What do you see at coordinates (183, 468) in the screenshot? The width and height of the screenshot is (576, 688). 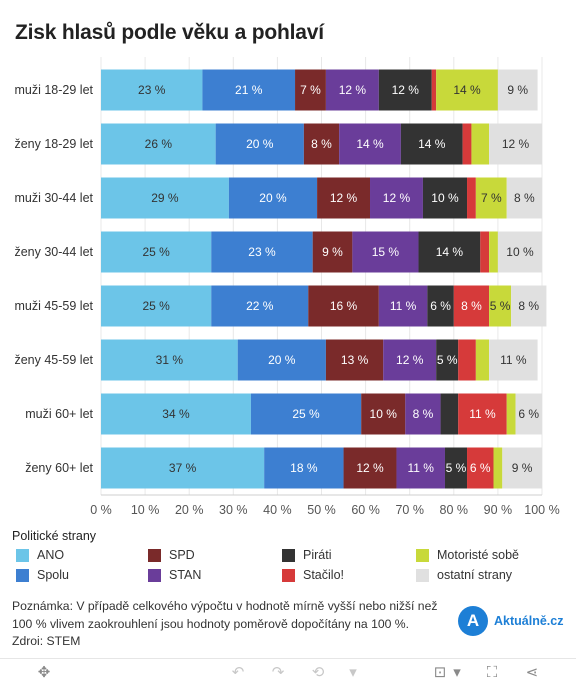 I see `data-label: 37 %` at bounding box center [183, 468].